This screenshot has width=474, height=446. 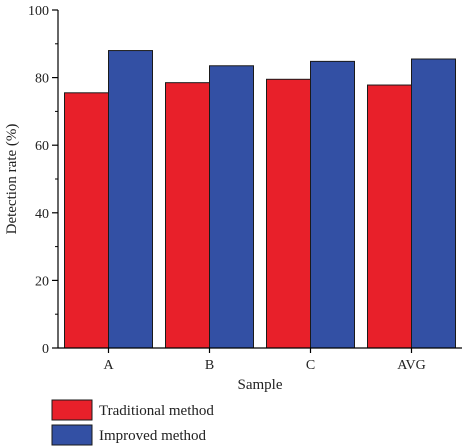 What do you see at coordinates (264, 360) in the screenshot?
I see `x-ticks-group: A B C AVG` at bounding box center [264, 360].